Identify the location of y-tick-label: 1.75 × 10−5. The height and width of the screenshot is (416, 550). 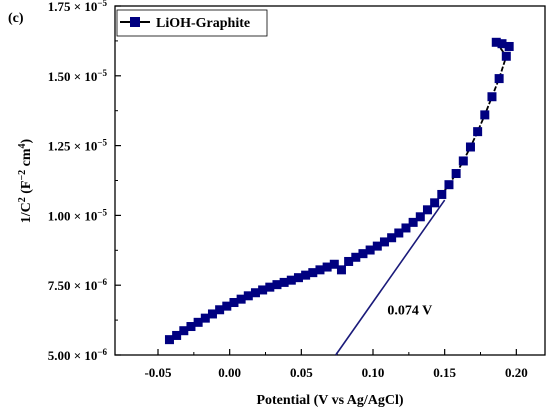
(78, 7).